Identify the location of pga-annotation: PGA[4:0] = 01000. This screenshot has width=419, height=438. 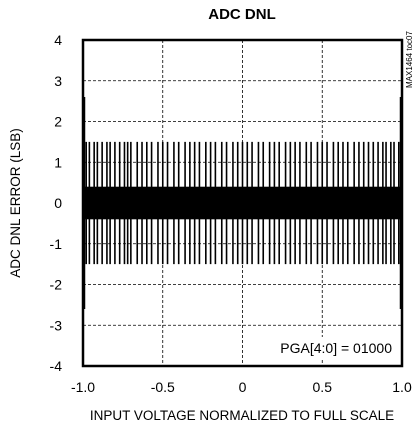
(336, 348).